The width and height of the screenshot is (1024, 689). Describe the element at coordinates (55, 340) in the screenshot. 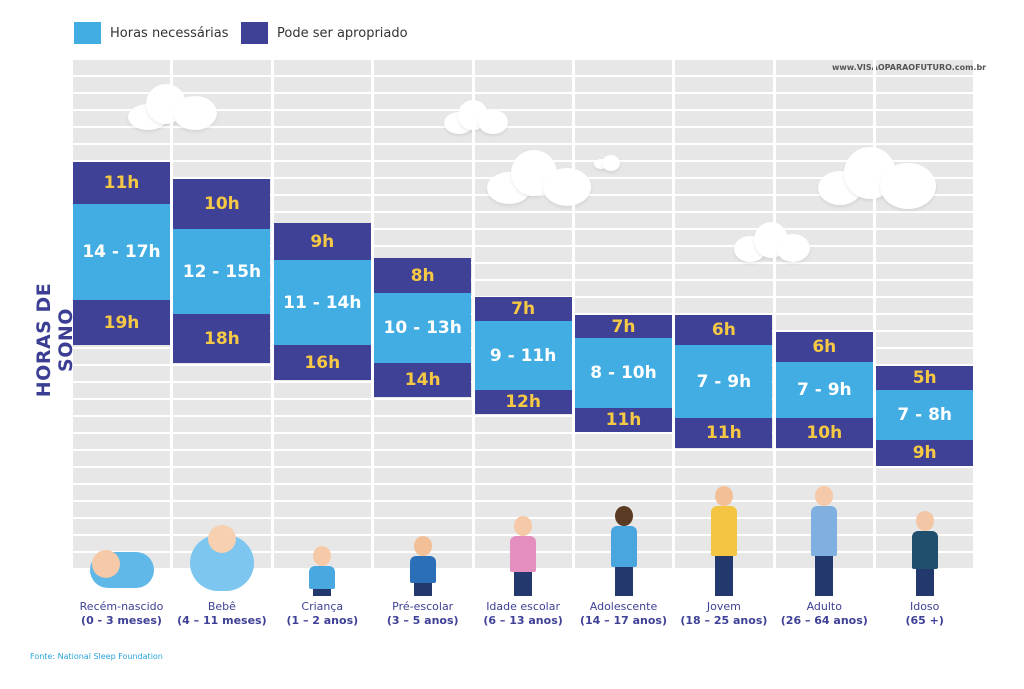

I see `y-axis-label: HORAS DE SONO` at that location.